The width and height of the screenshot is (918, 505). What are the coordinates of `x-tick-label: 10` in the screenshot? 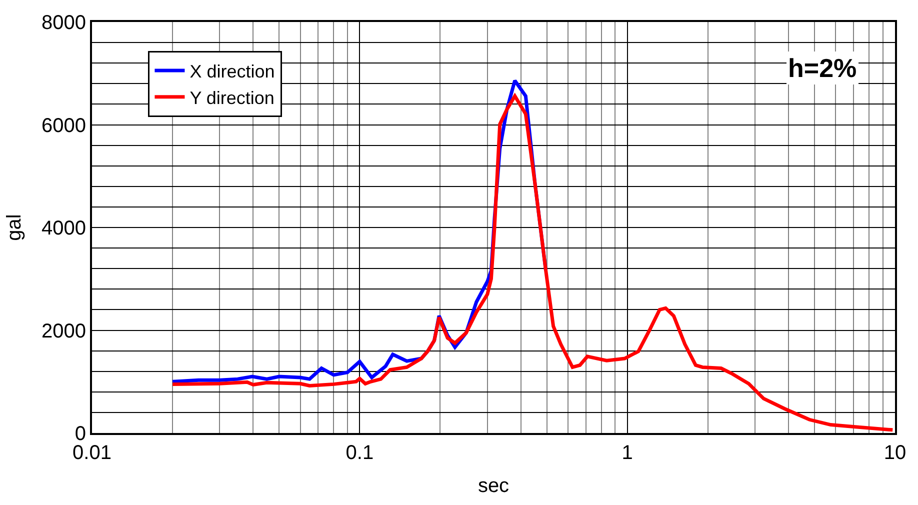 It's located at (895, 453).